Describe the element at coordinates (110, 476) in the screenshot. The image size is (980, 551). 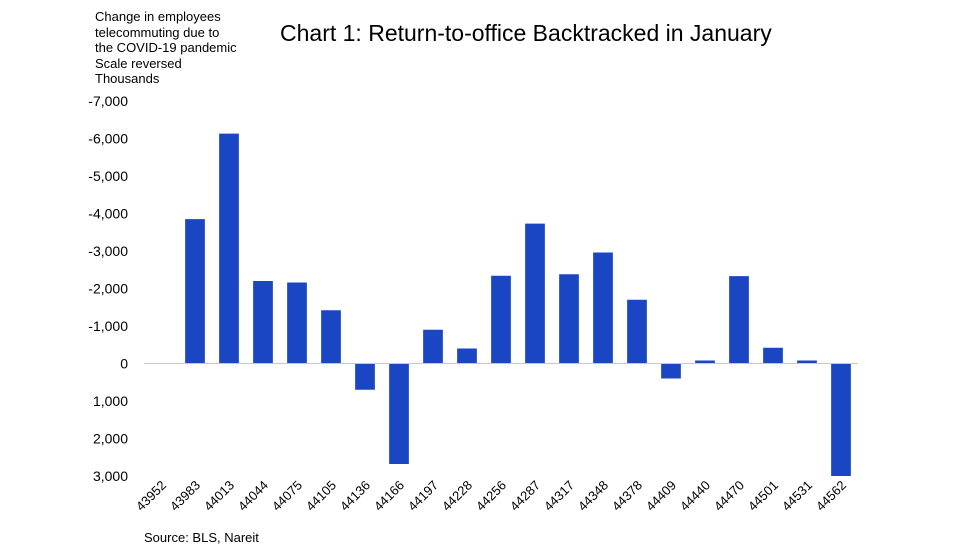
I see `y-tick-label: 3,000` at that location.